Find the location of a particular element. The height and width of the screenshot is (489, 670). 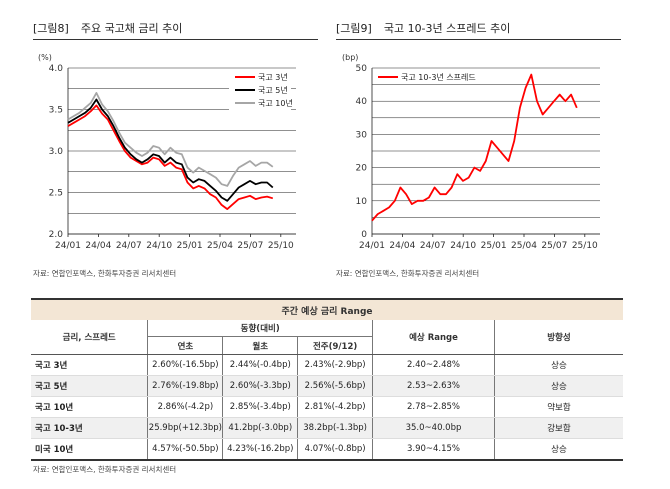

row-wow: 38.2bp(-1.3bp) is located at coordinates (335, 428).